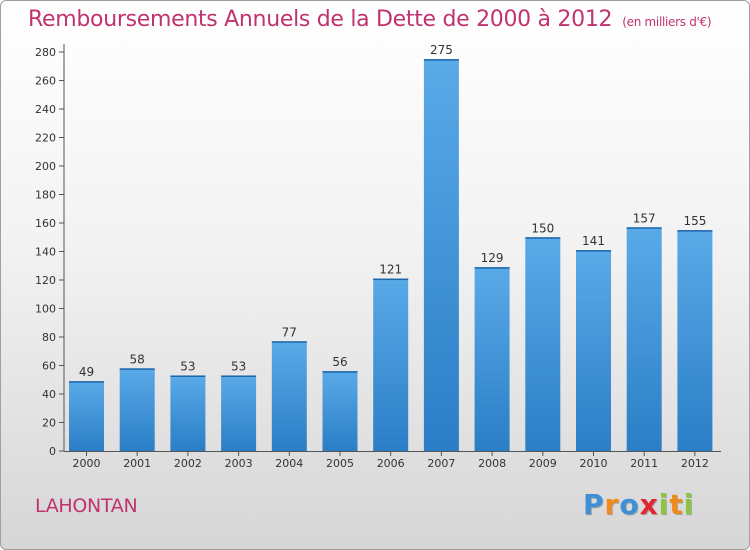 This screenshot has height=550, width=750. What do you see at coordinates (644, 218) in the screenshot?
I see `bar-value-label: 157` at bounding box center [644, 218].